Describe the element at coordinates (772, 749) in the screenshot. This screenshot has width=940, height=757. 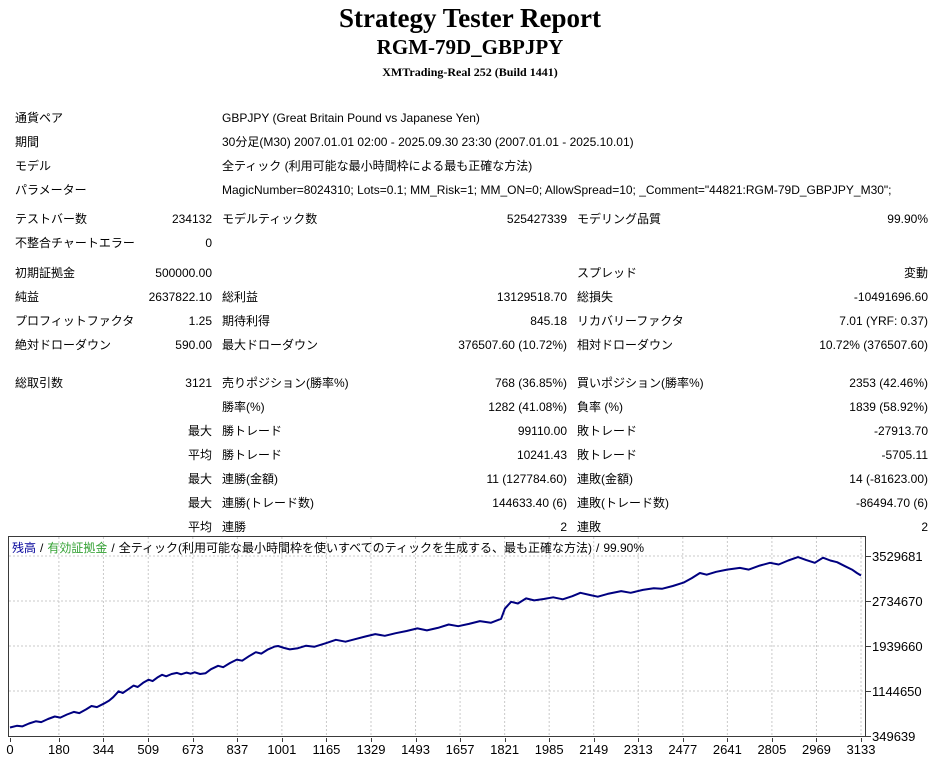
I see `x-axis-label: 2805` at that location.